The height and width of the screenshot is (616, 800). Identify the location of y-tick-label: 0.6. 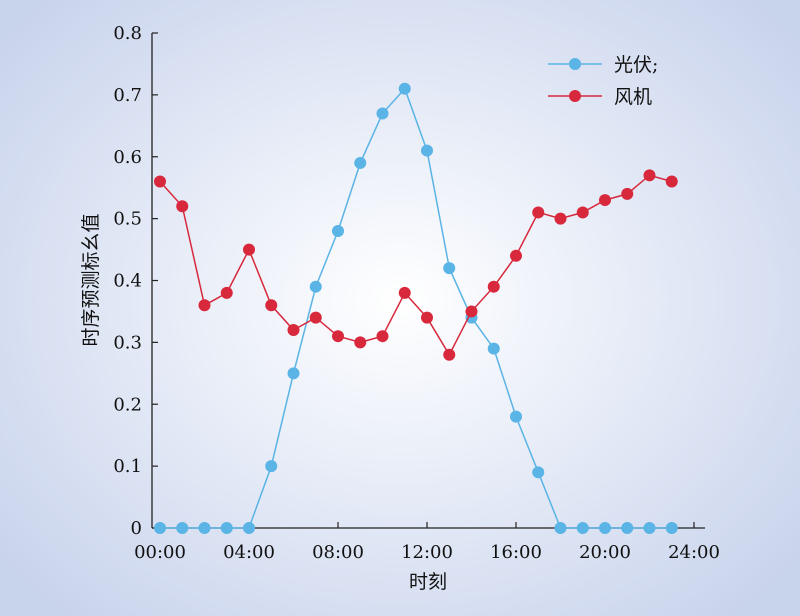
(127, 157).